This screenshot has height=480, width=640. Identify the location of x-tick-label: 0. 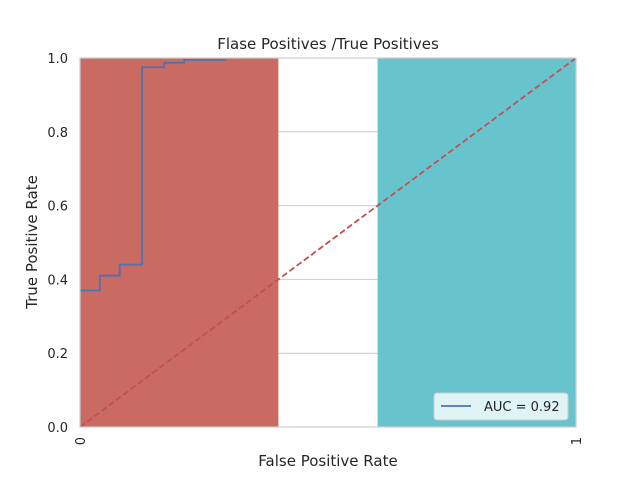
(81, 441).